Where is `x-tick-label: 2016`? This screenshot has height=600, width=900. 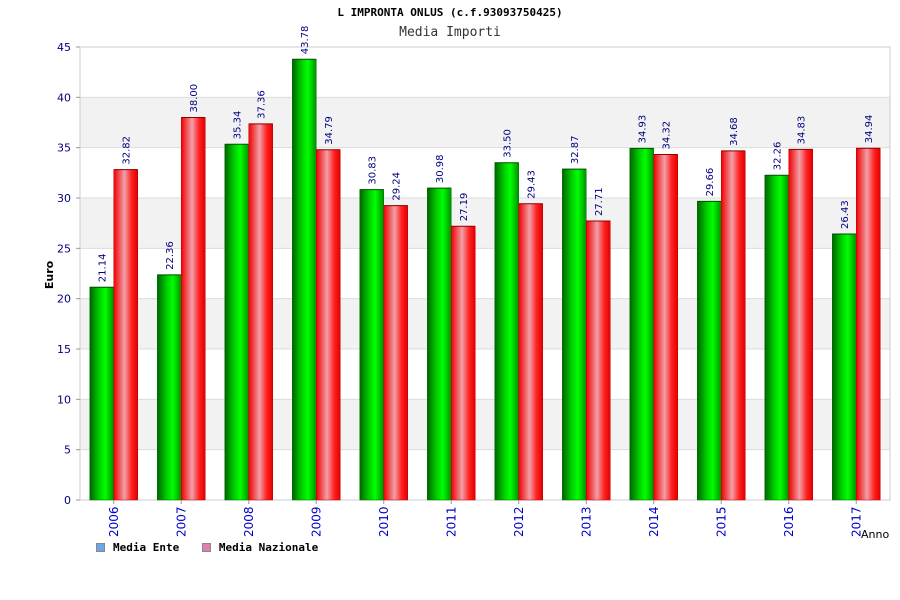 x-tick-label: 2016 is located at coordinates (789, 521).